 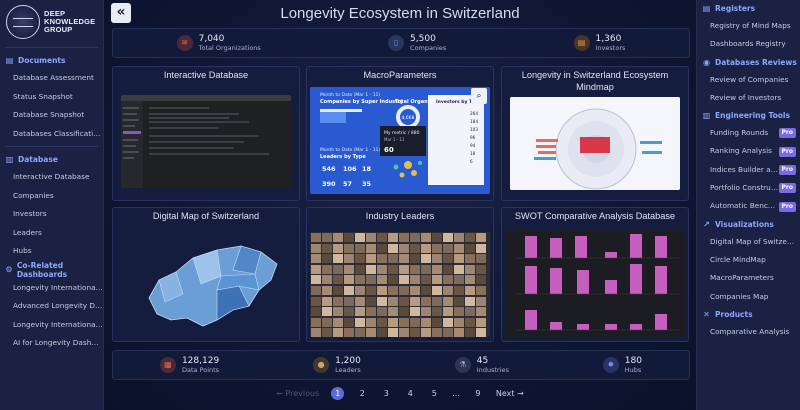 I want to click on nav-circle-mindmap: Circle MindMap, so click(x=738, y=259).